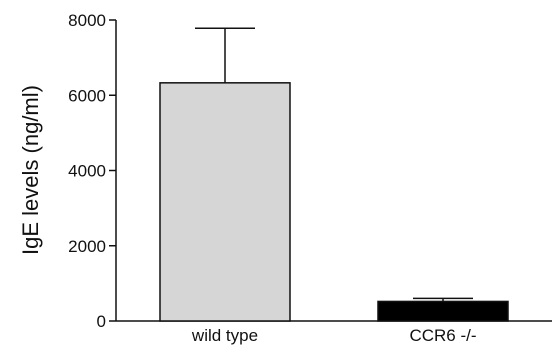 This screenshot has height=347, width=560. What do you see at coordinates (224, 335) in the screenshot?
I see `category-label: wild type` at bounding box center [224, 335].